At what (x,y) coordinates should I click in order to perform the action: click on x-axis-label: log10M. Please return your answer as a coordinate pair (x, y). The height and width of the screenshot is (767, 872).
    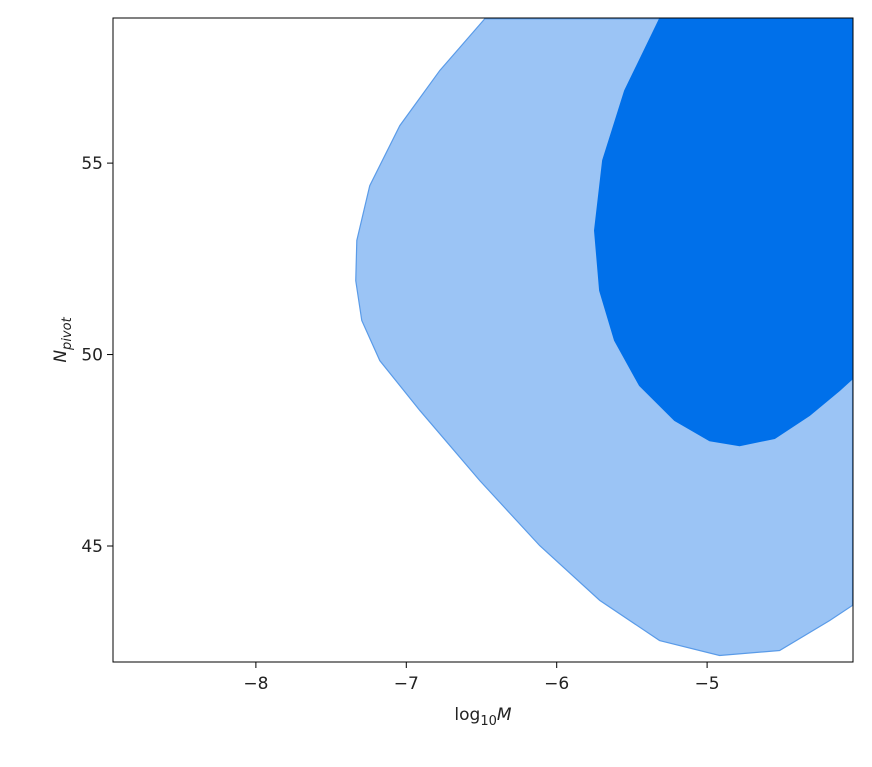
    Looking at the image, I should click on (482, 717).